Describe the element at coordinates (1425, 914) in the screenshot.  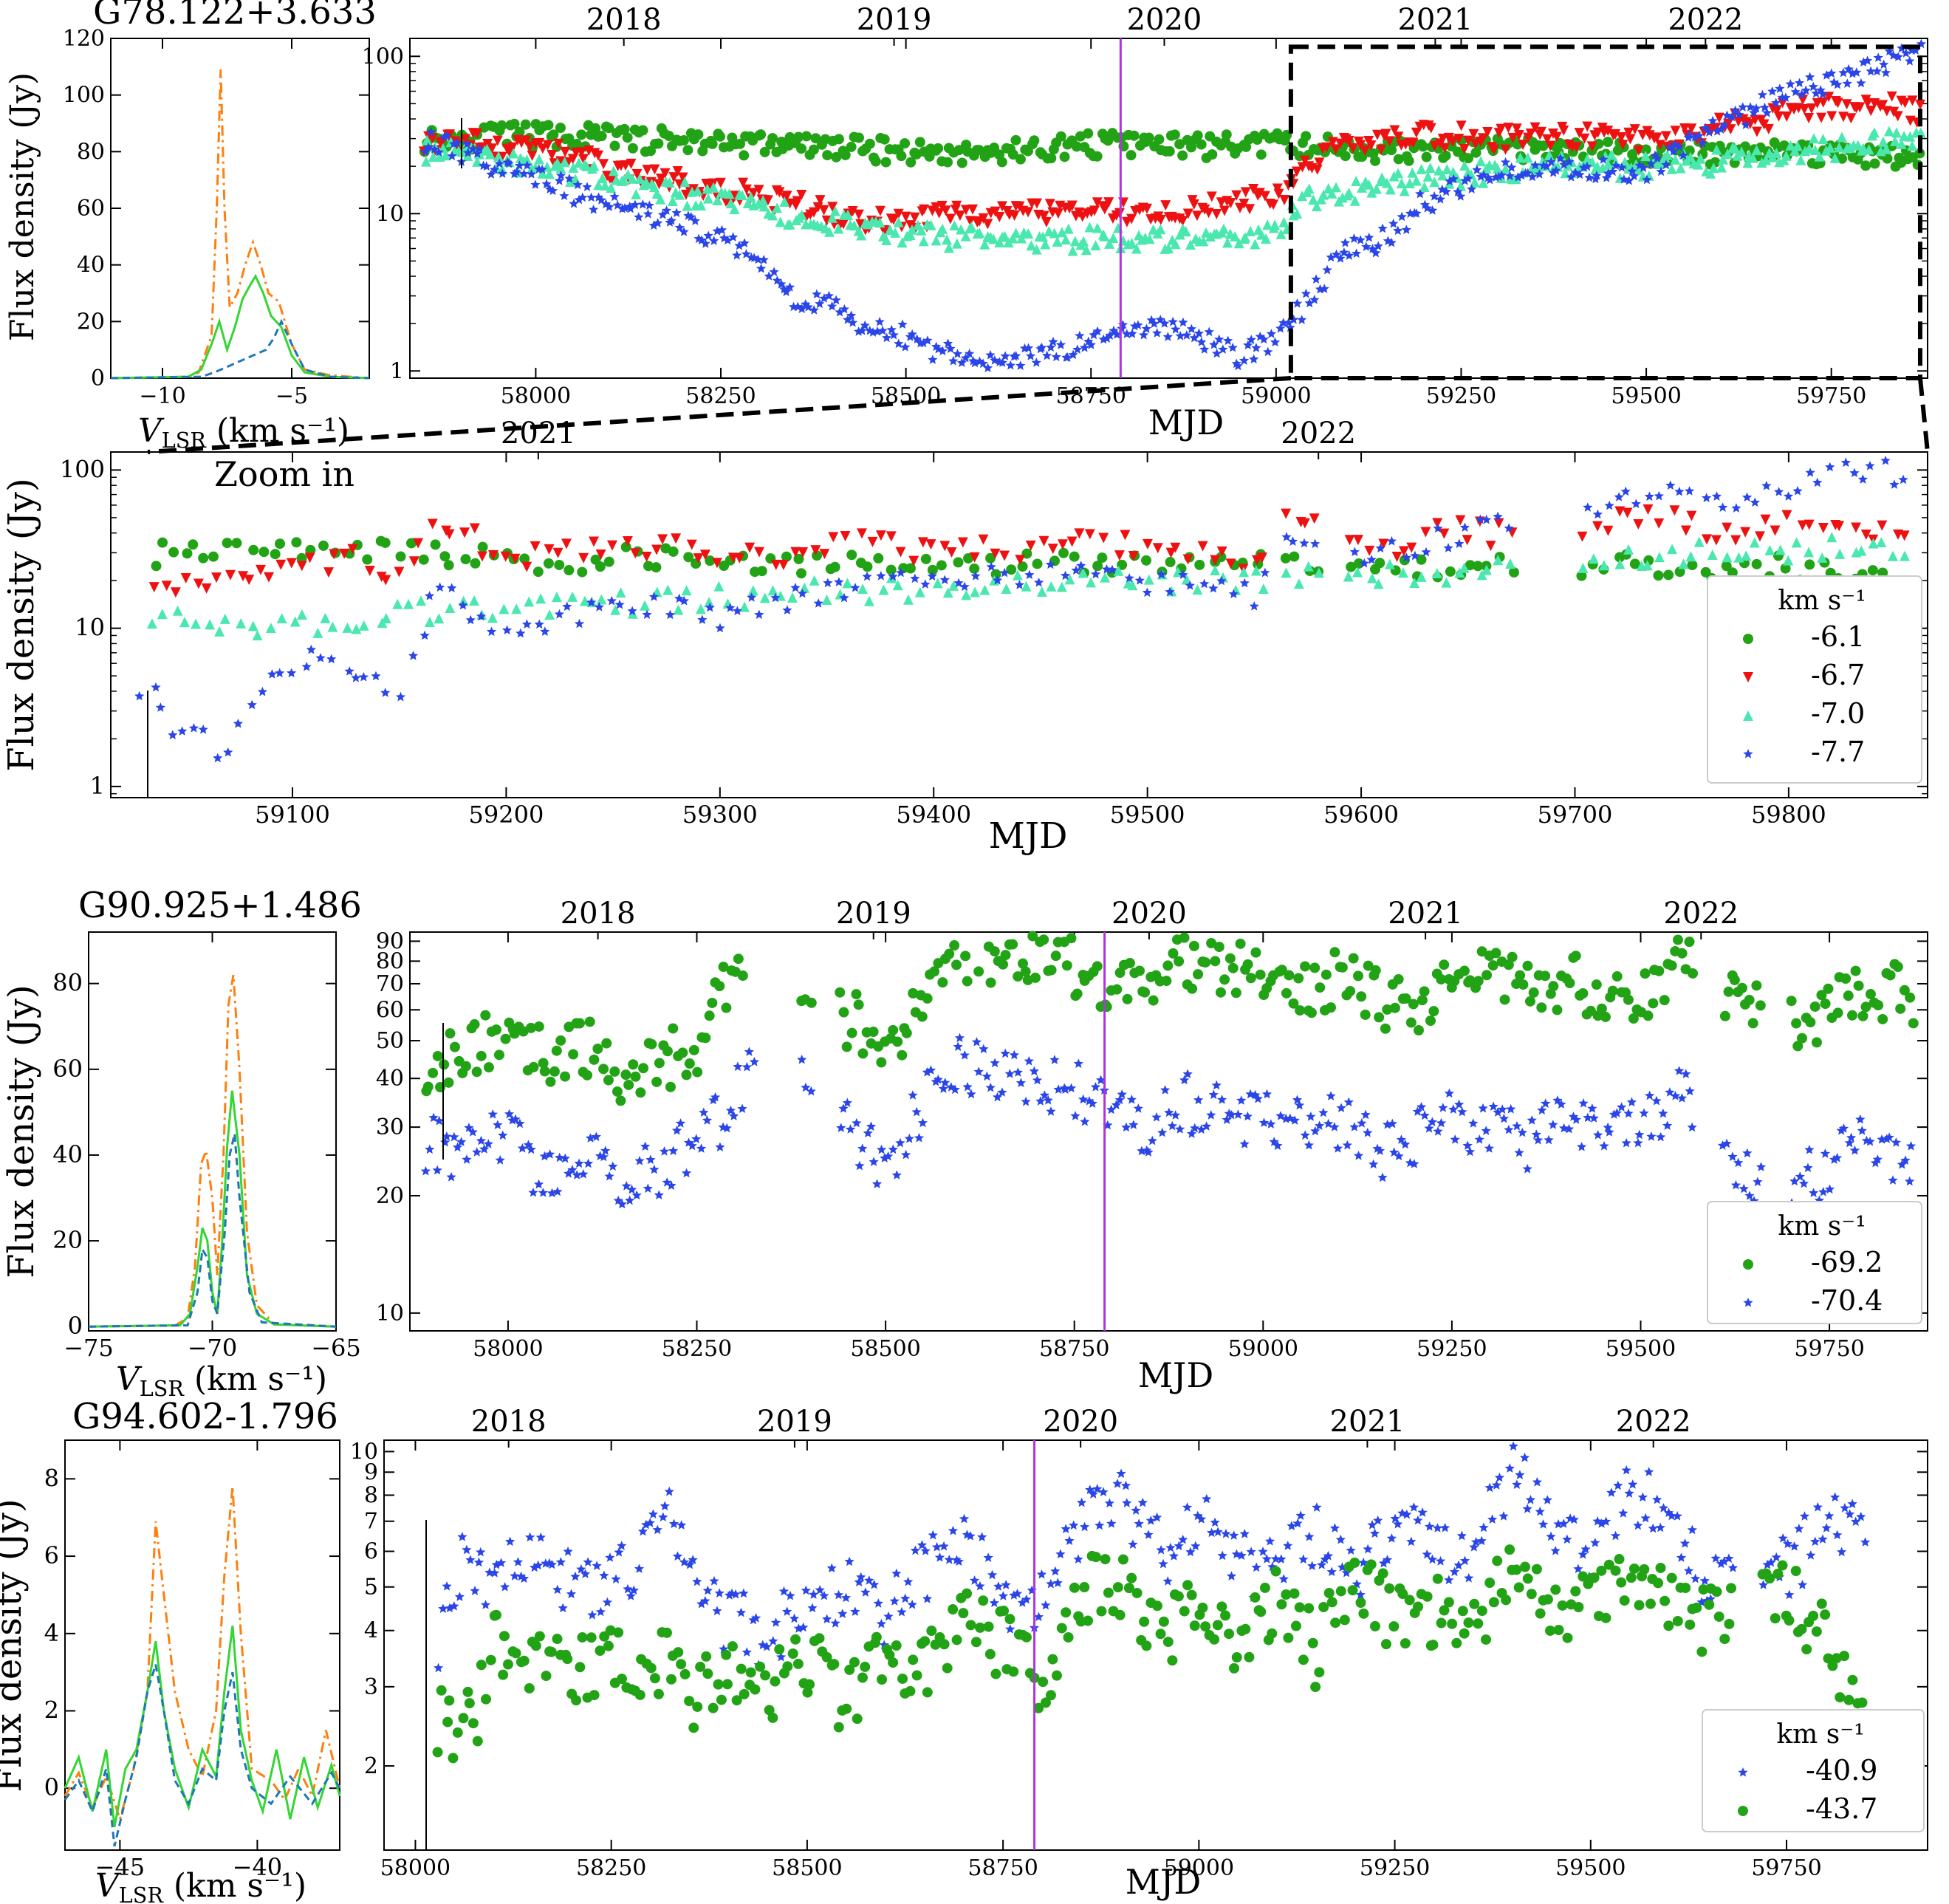
I see `year-label: 2021` at that location.